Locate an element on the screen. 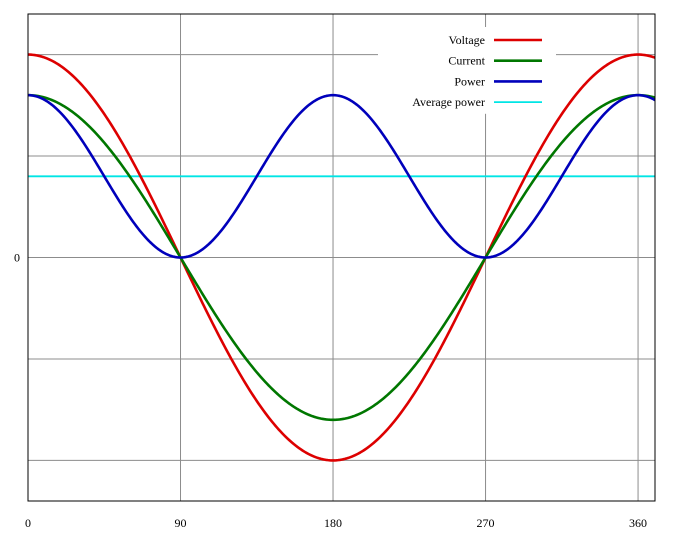 This screenshot has width=679, height=538. x-tick-label: 0 is located at coordinates (28, 523).